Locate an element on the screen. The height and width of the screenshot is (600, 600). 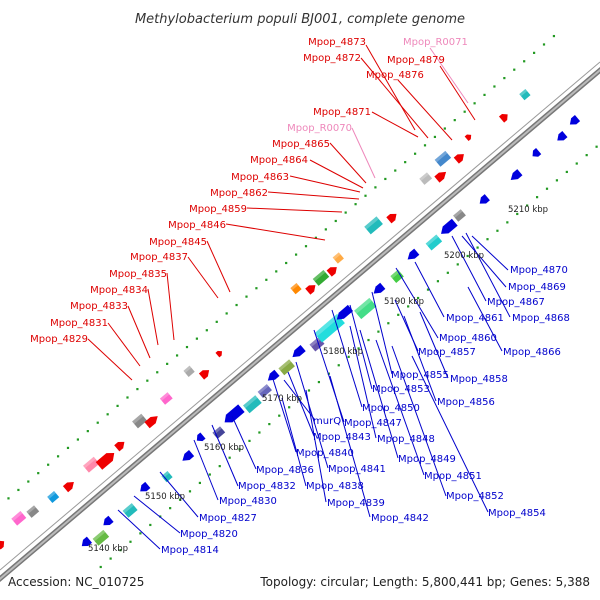
gene-label: Mpop_4827 is located at coordinates (228, 518).